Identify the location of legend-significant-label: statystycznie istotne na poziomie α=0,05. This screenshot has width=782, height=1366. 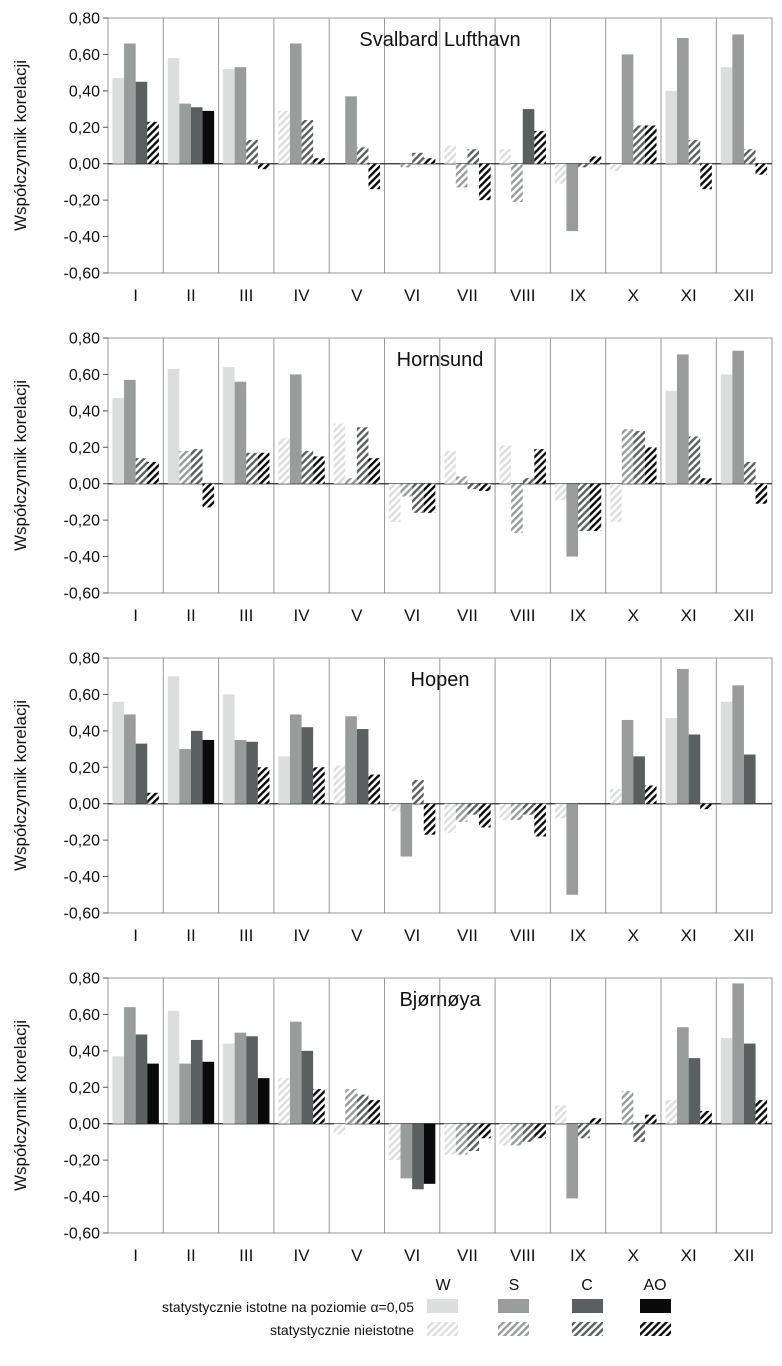
(288, 1307).